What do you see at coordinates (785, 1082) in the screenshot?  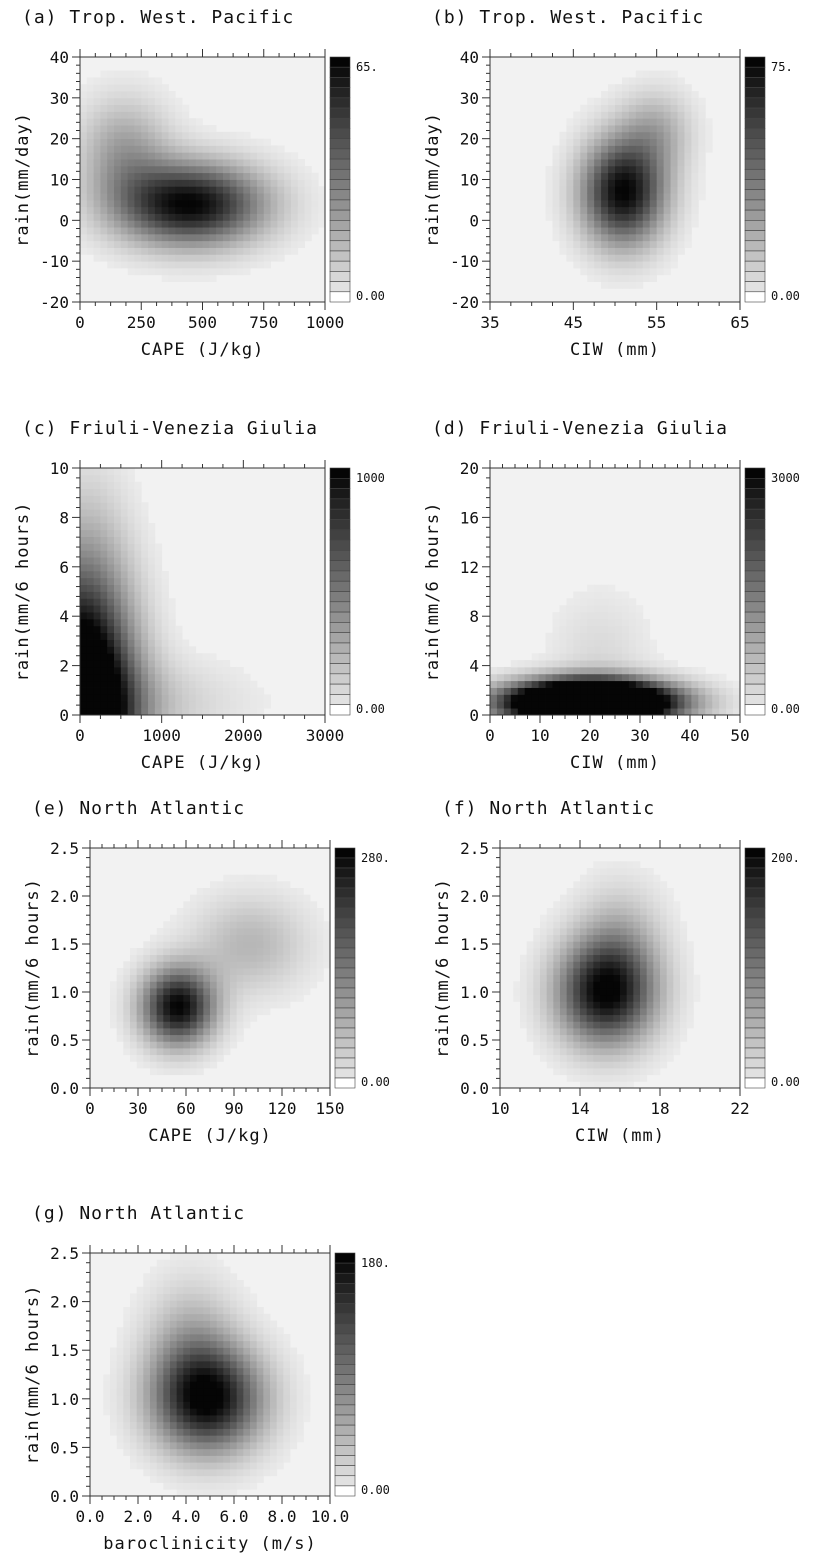 I see `colorbar-min-label: 0.00` at bounding box center [785, 1082].